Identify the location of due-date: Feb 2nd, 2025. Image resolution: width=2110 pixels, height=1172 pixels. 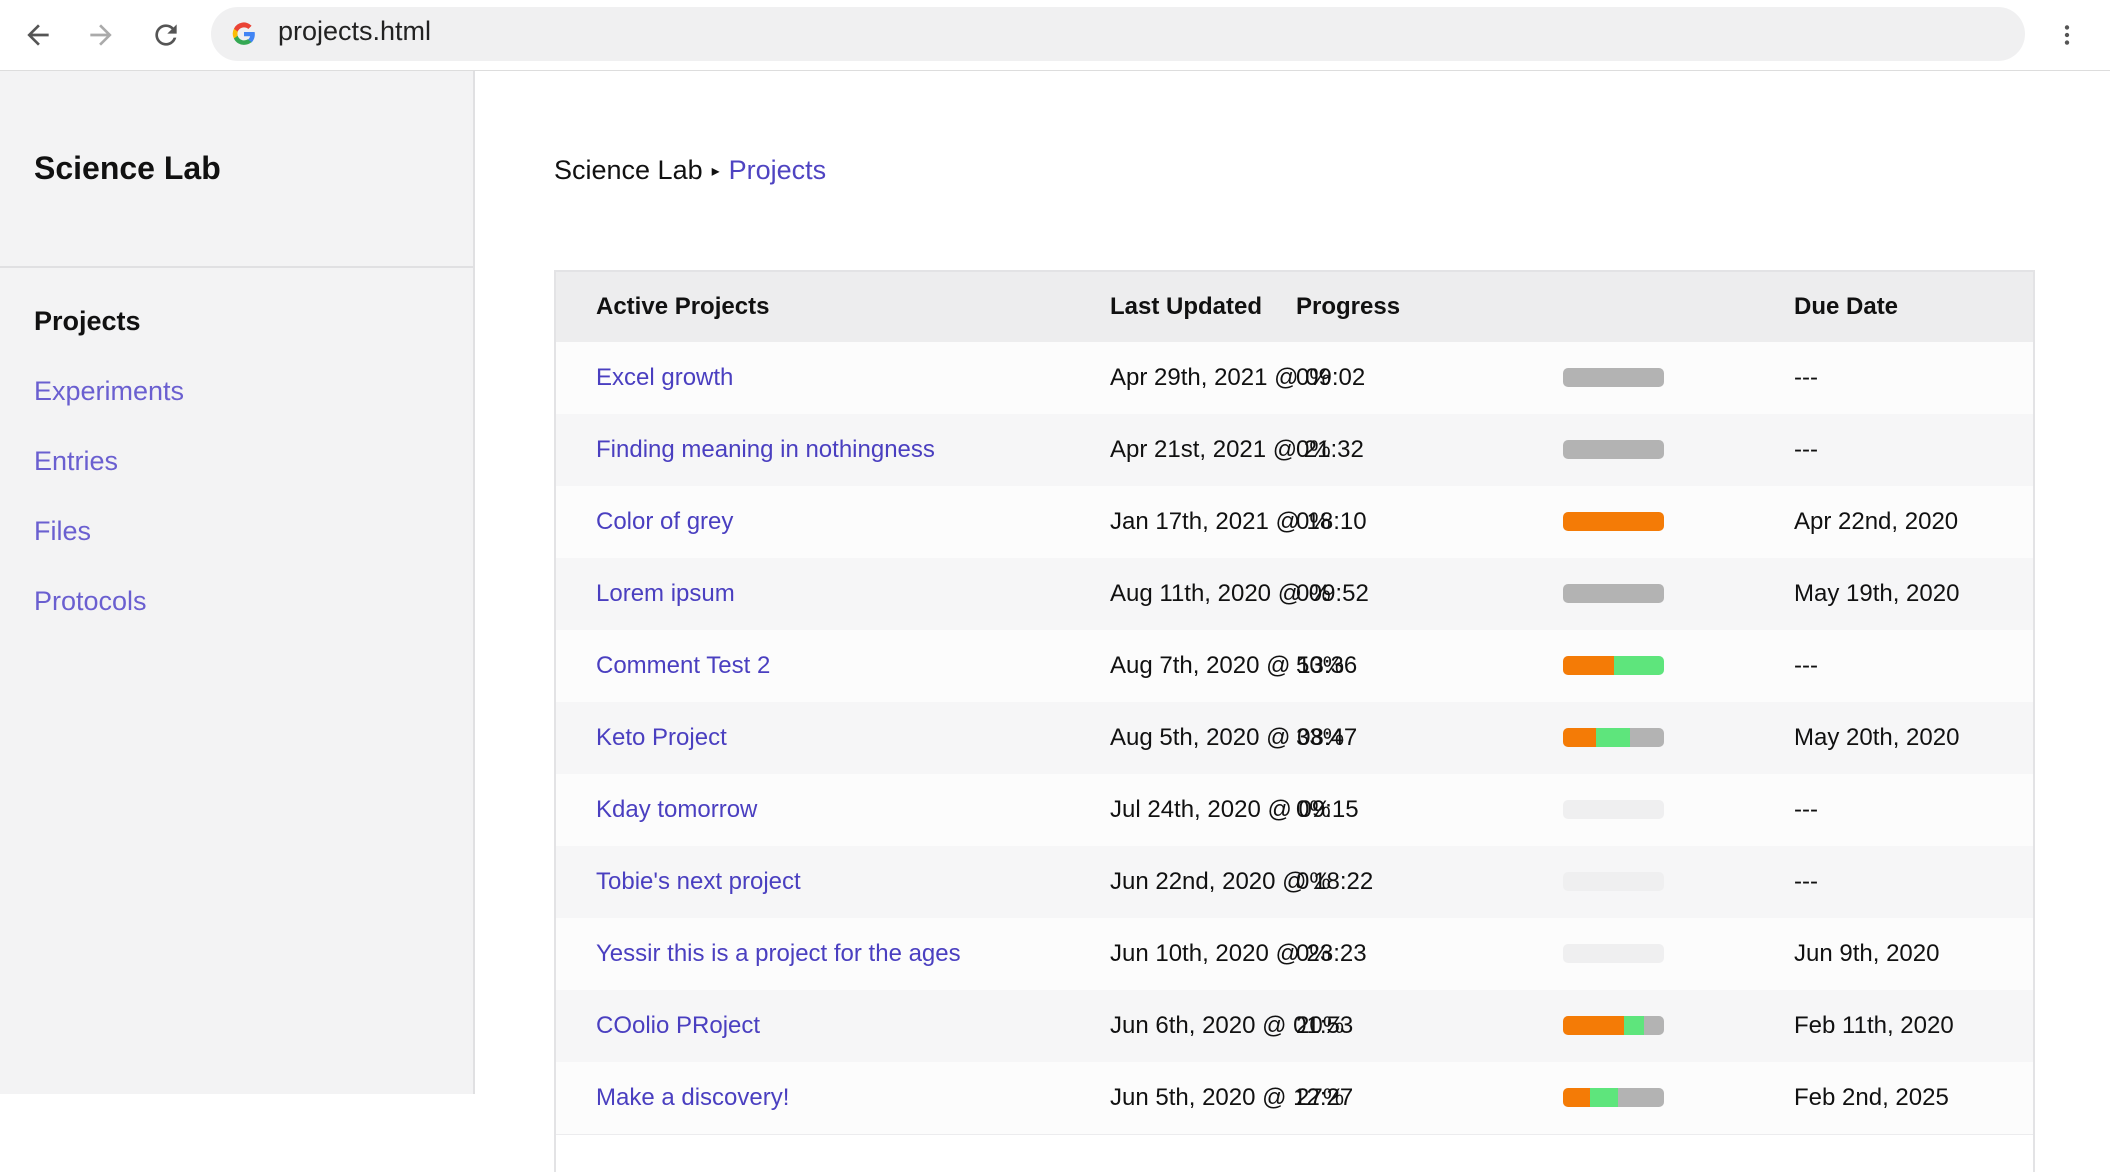
(1871, 1097).